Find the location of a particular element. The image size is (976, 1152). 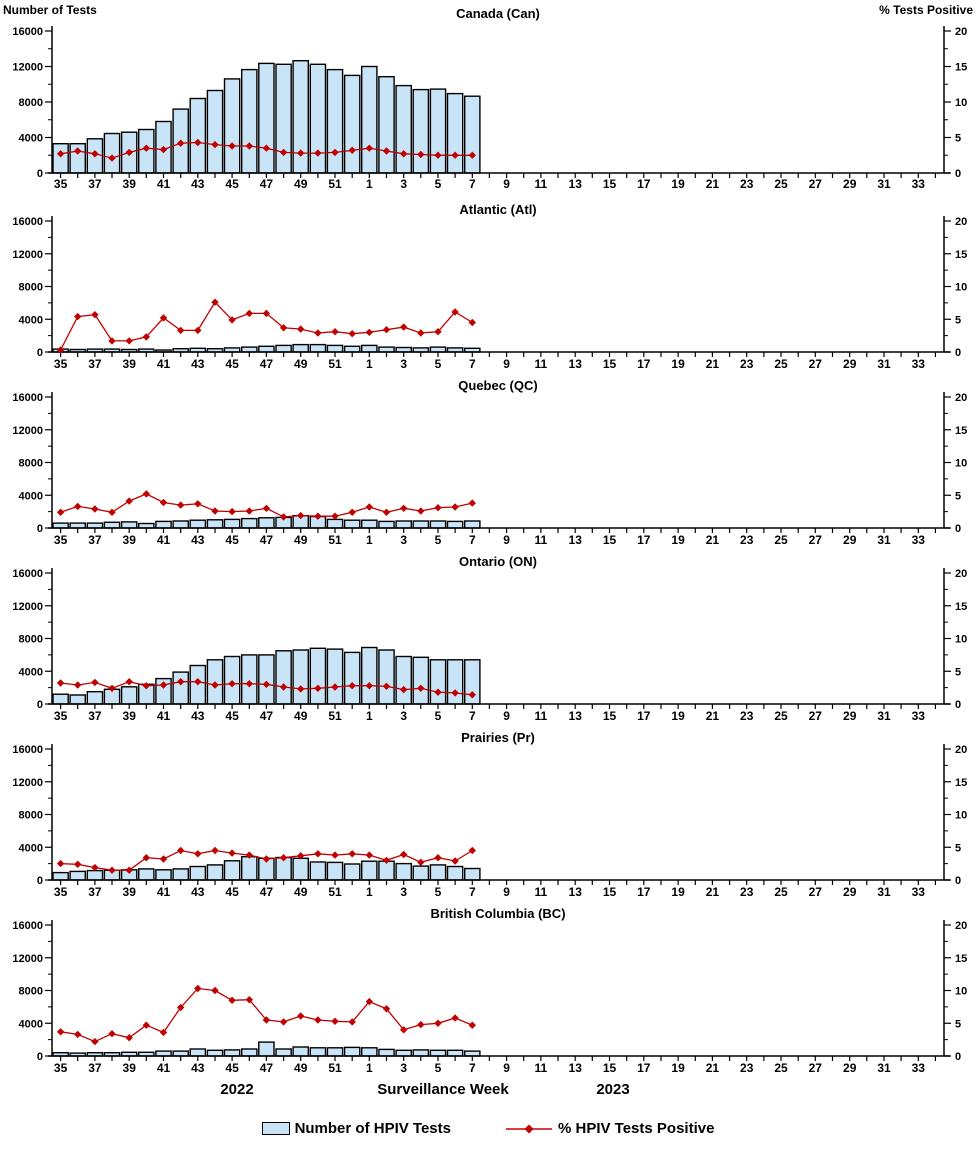

panel-title-british-columbia: British Columbia (BC) is located at coordinates (498, 913).